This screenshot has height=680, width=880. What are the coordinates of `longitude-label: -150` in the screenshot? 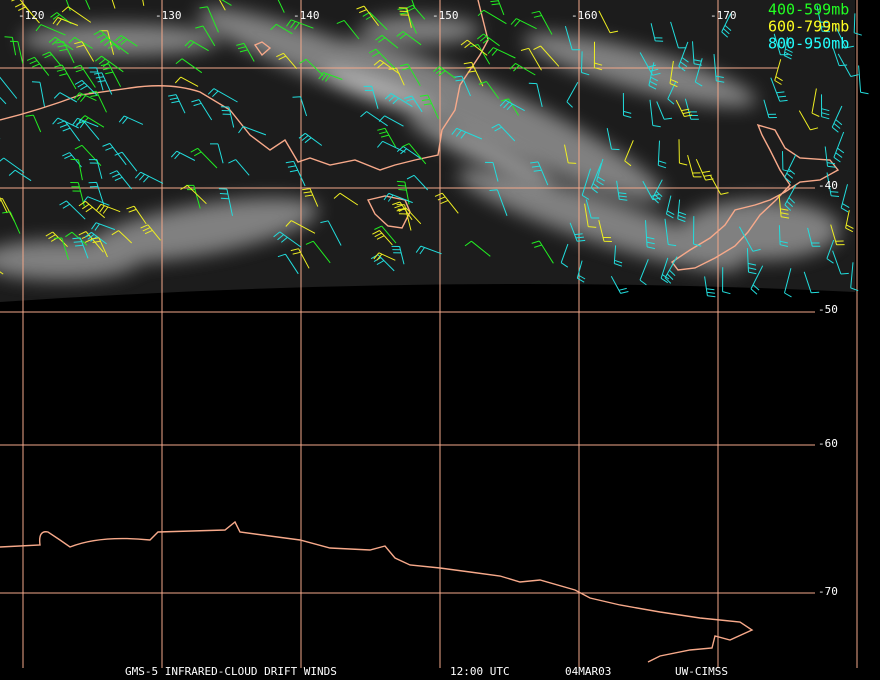 It's located at (445, 15).